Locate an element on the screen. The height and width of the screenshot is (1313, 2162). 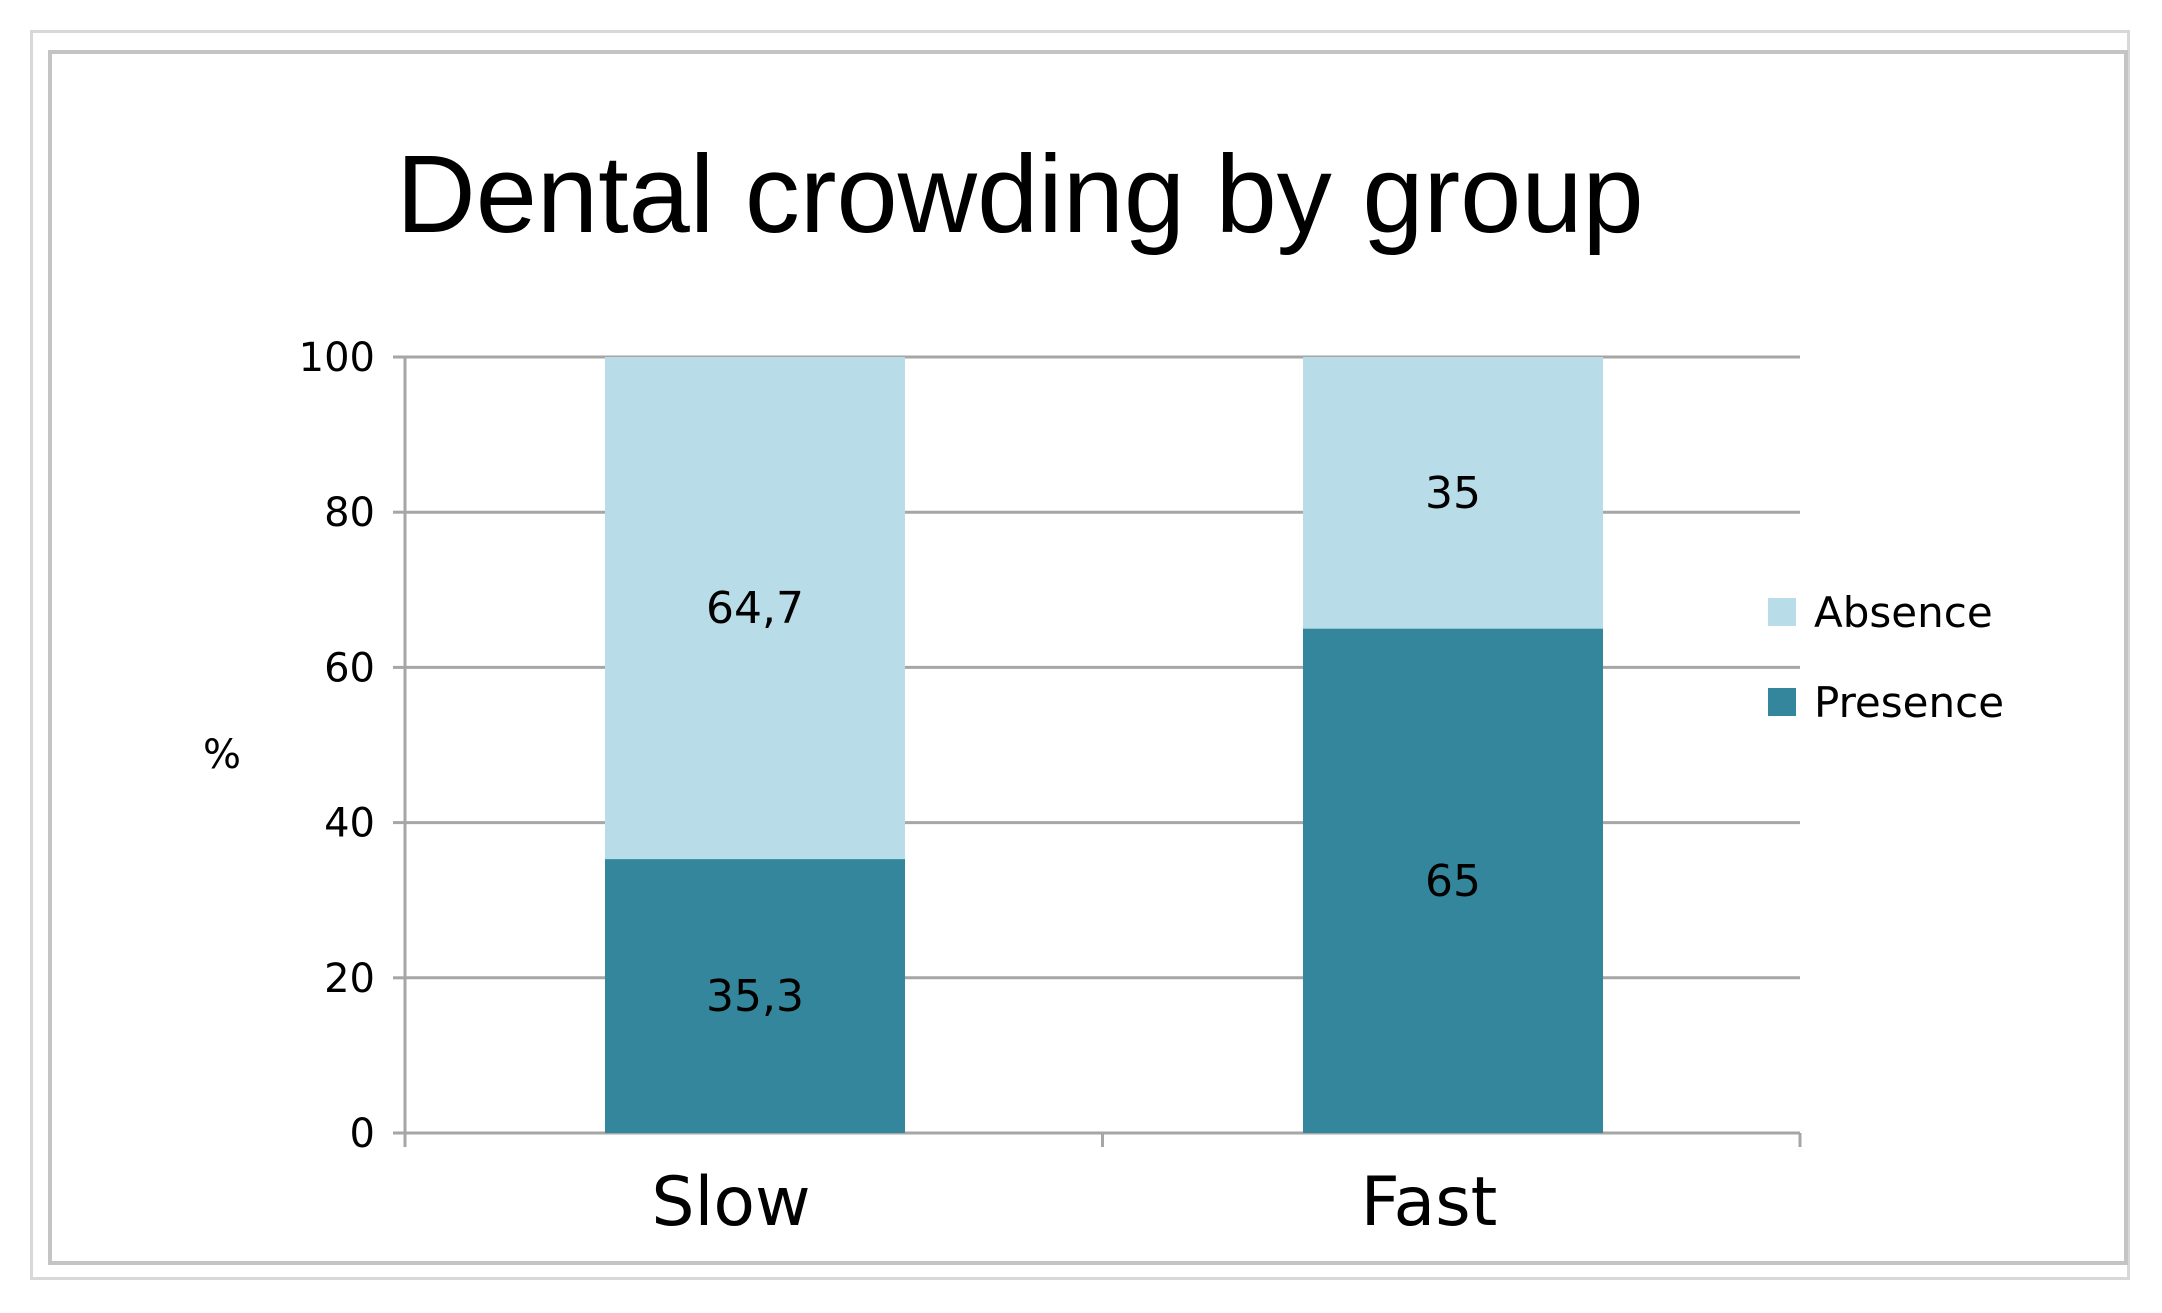
bar-presence-slow is located at coordinates (755, 996).